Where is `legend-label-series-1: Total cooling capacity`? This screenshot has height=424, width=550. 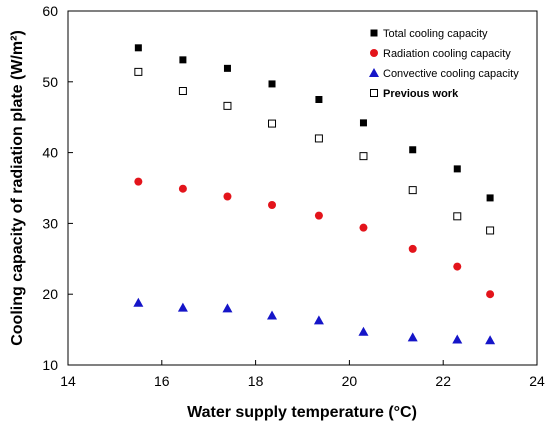
legend-label-series-1: Total cooling capacity is located at coordinates (435, 34).